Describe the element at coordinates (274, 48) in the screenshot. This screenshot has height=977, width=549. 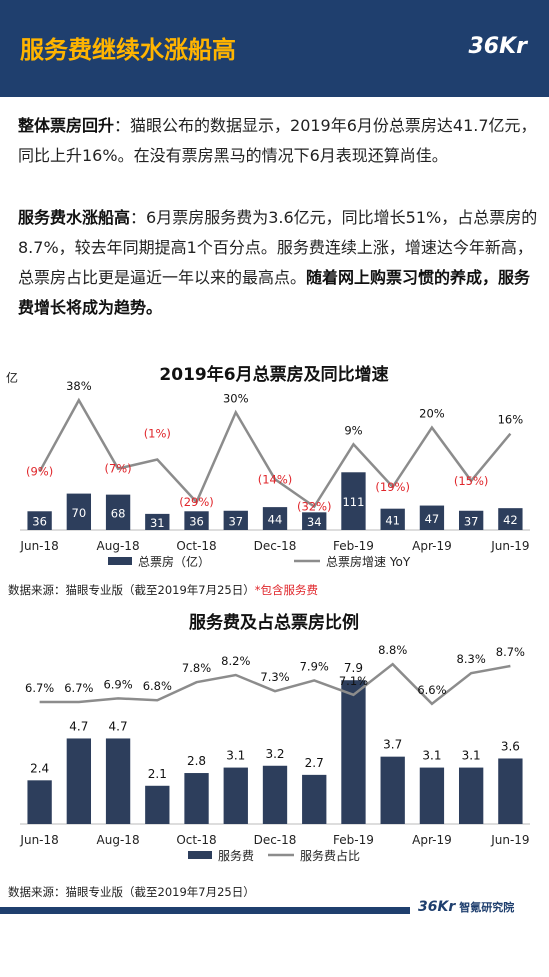
I see `header-banner: 服务费继续水涨船高 36Kr` at that location.